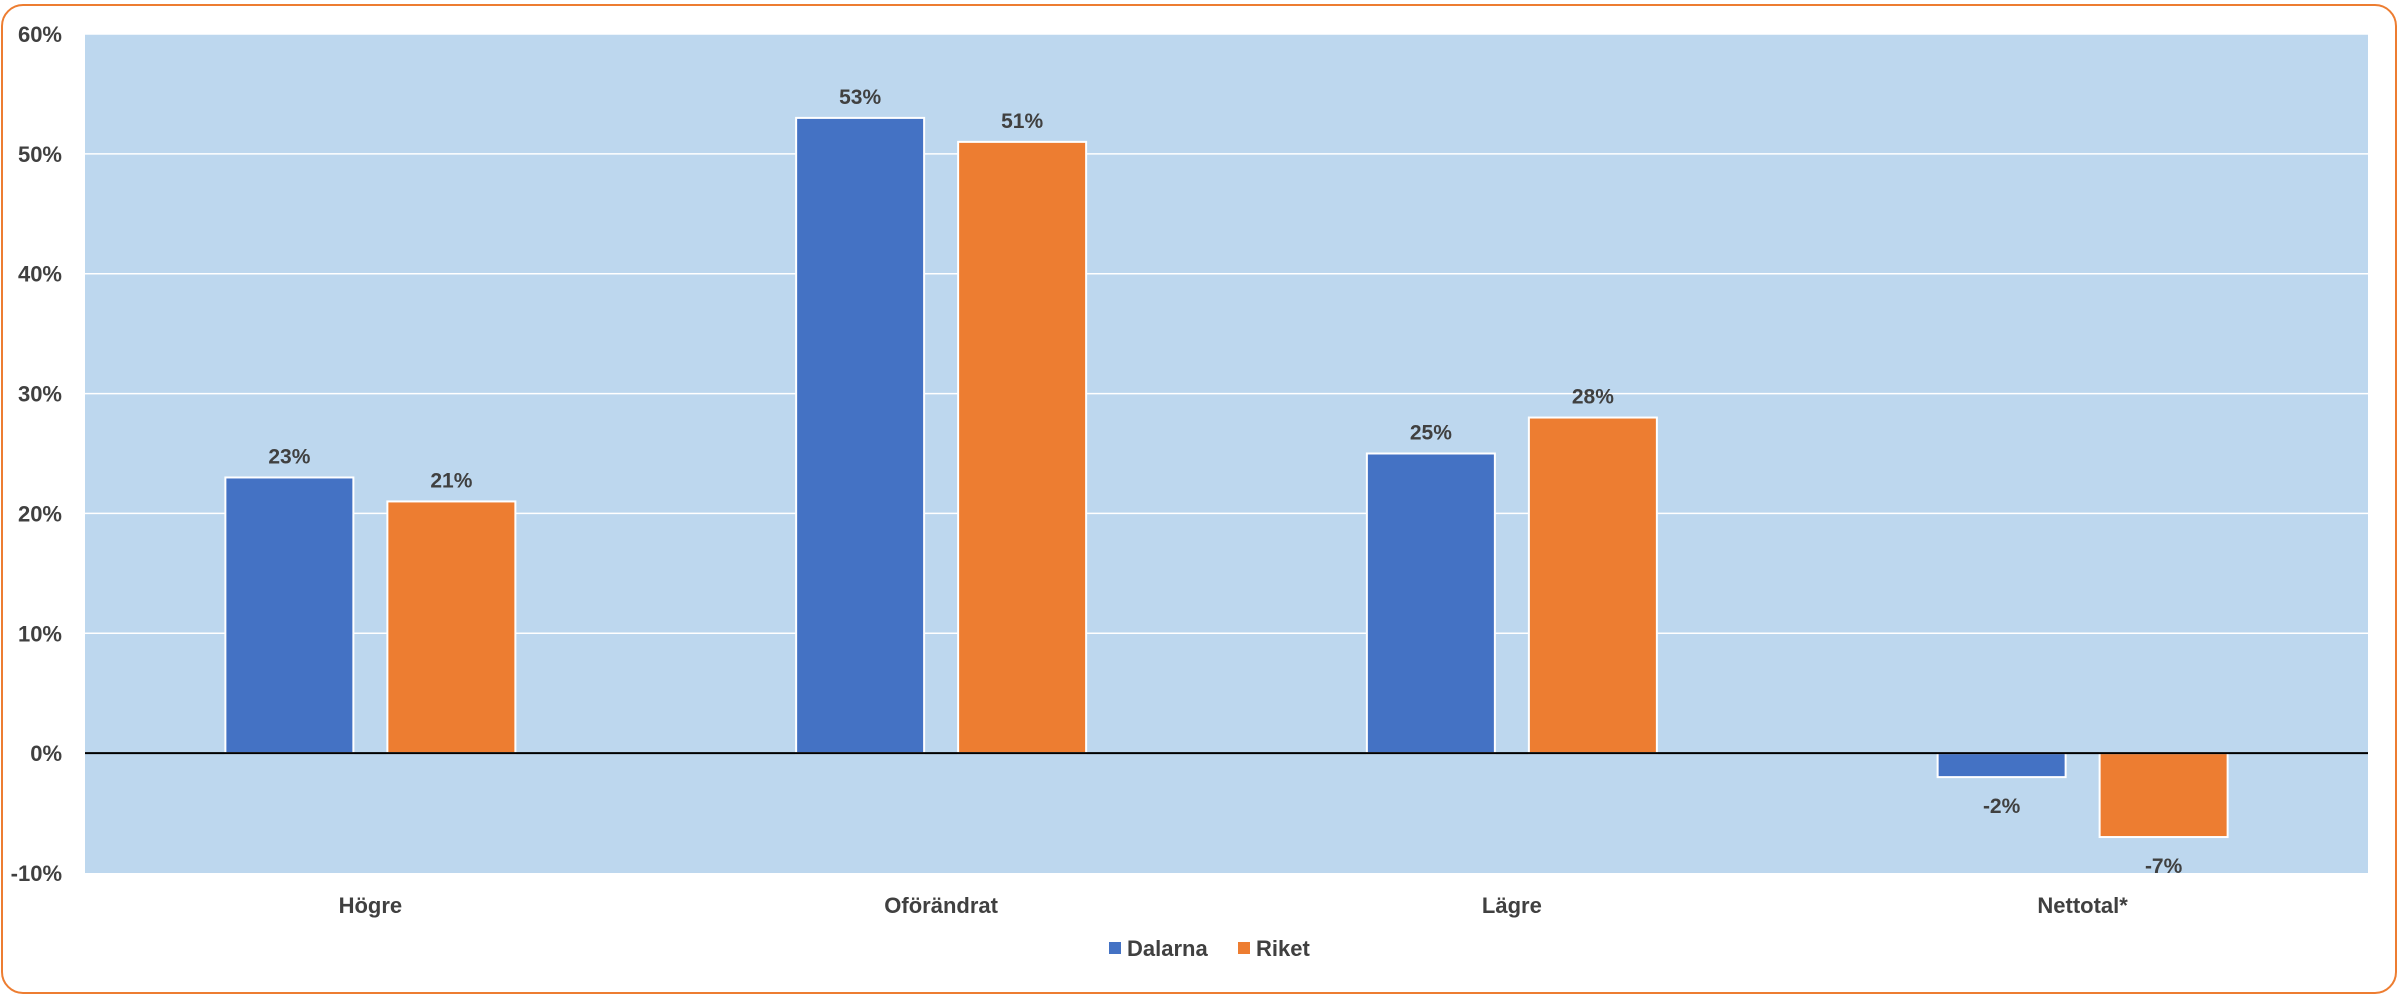  Describe the element at coordinates (1167, 948) in the screenshot. I see `legend-label-dalarna: Dalarna` at that location.